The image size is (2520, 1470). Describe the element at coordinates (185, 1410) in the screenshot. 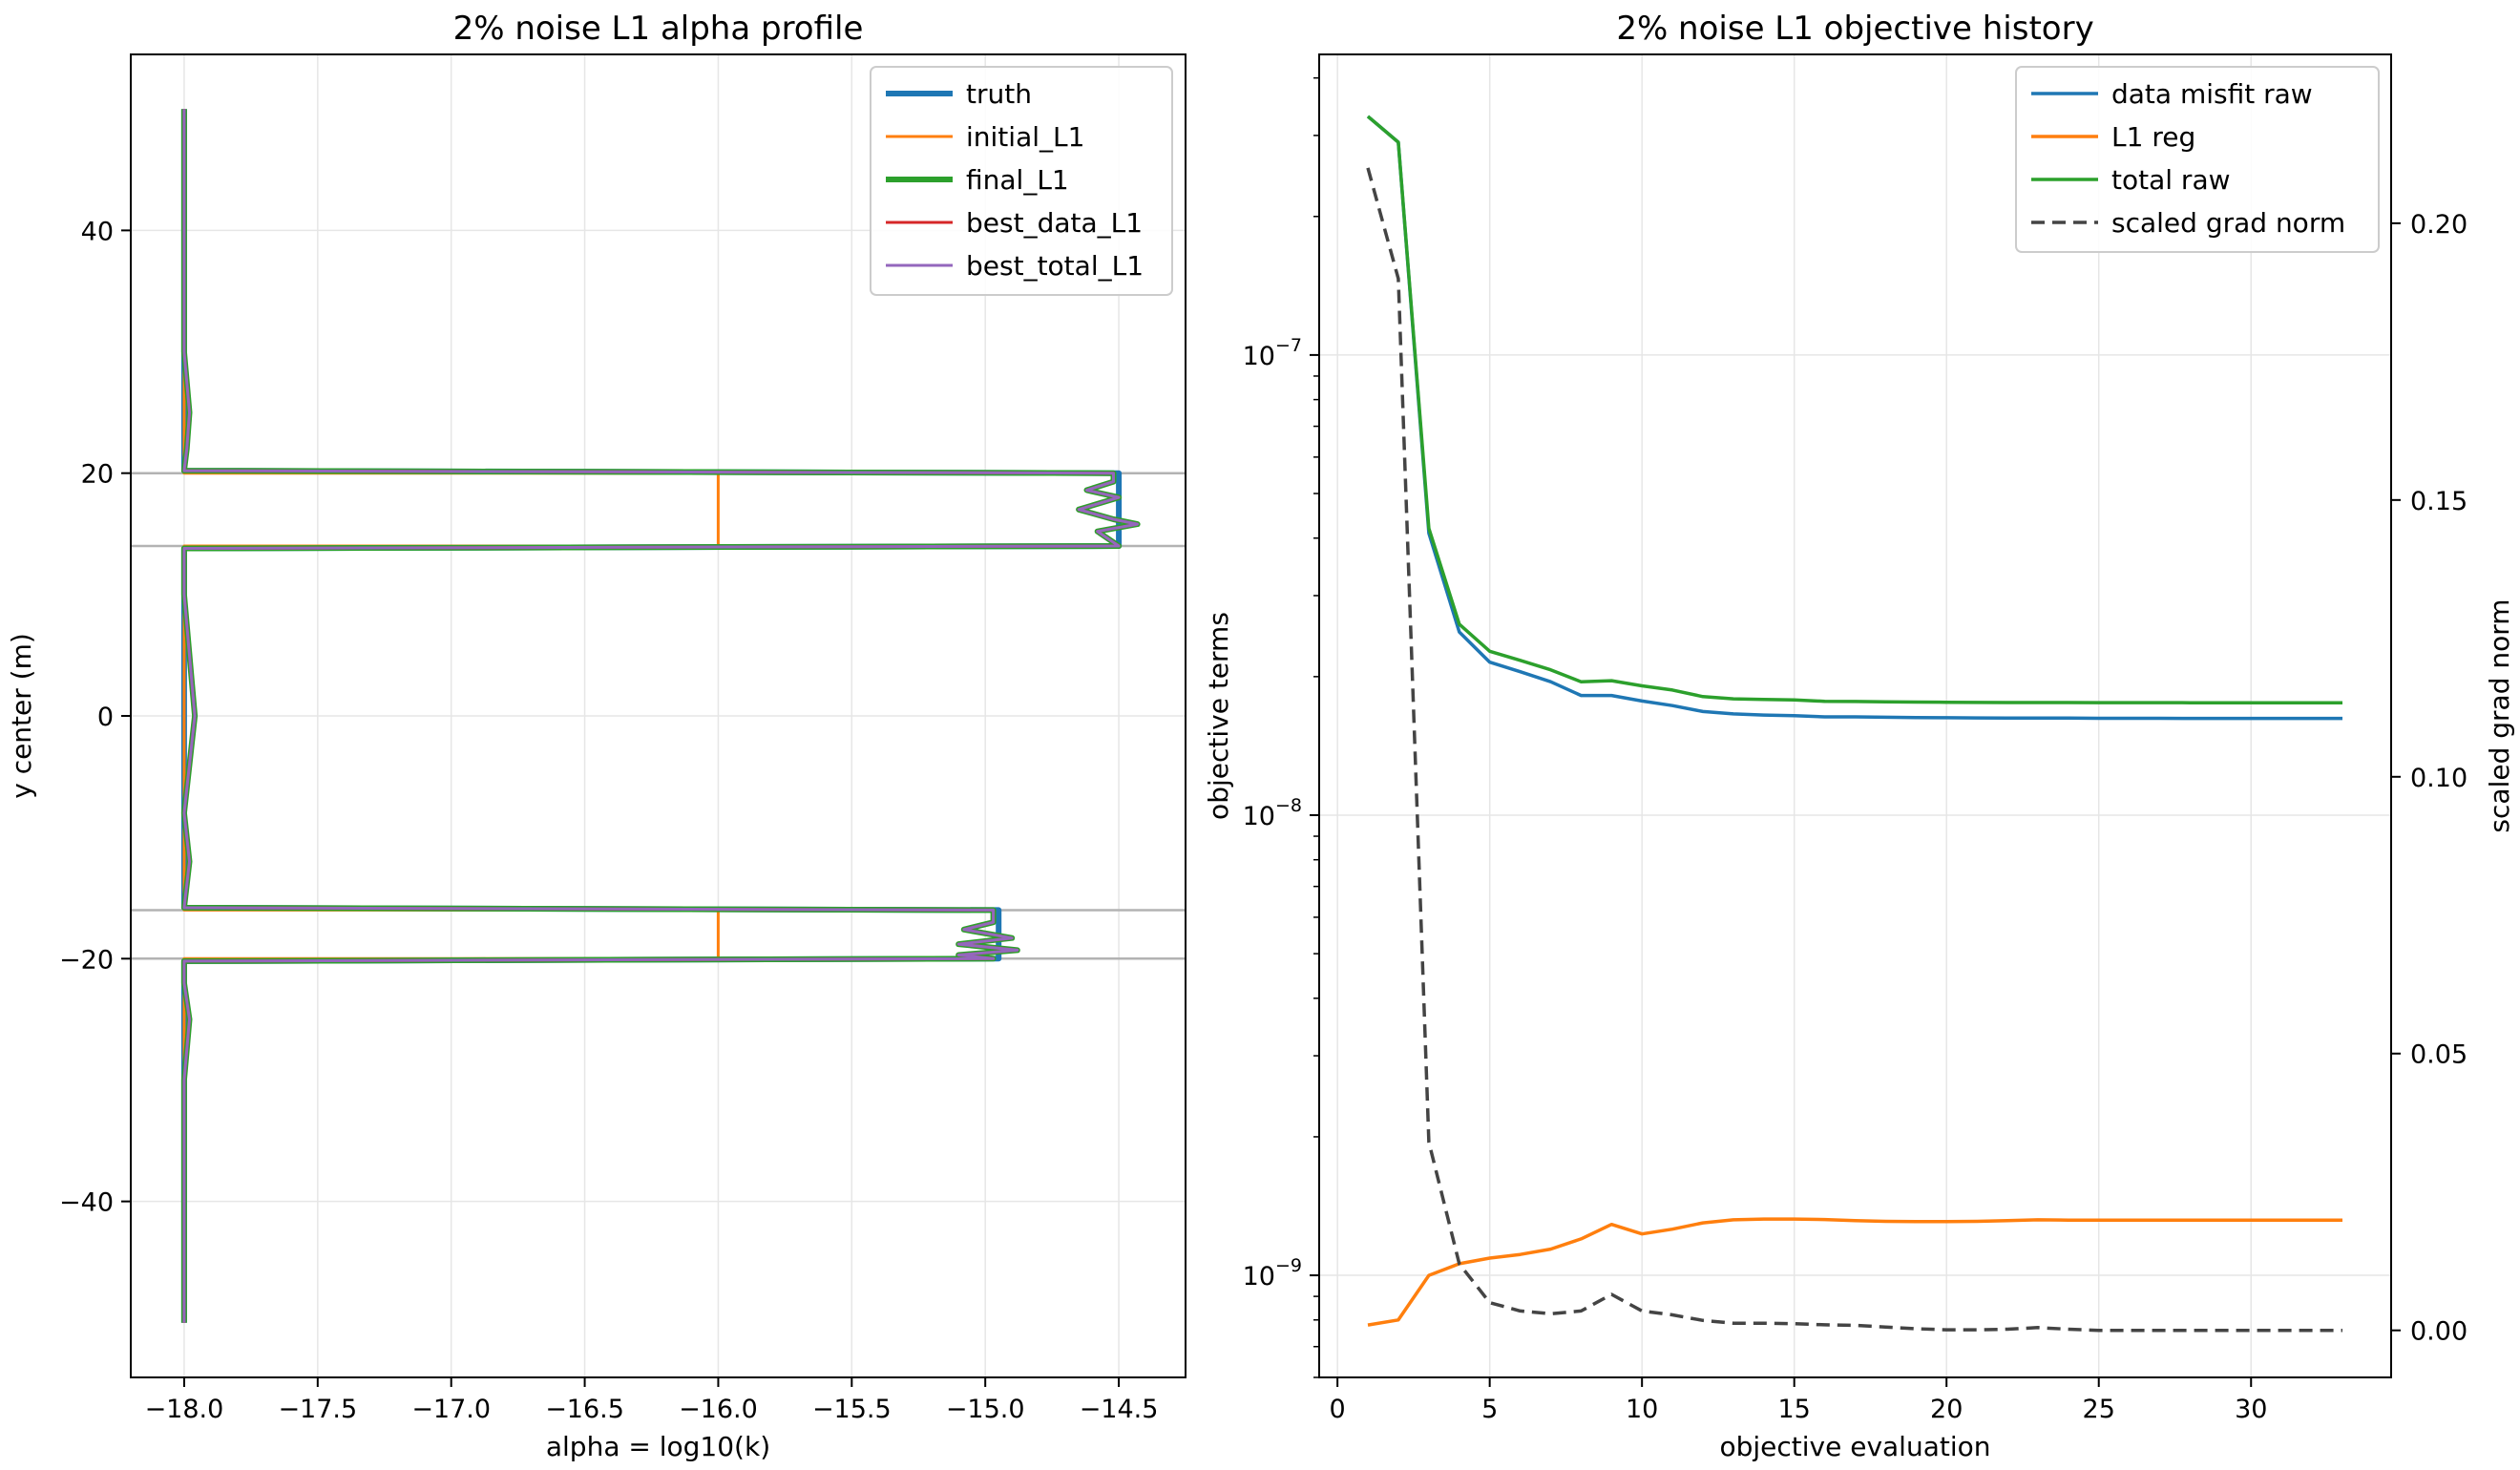

I see `left-x-tick-label: −18.0` at that location.